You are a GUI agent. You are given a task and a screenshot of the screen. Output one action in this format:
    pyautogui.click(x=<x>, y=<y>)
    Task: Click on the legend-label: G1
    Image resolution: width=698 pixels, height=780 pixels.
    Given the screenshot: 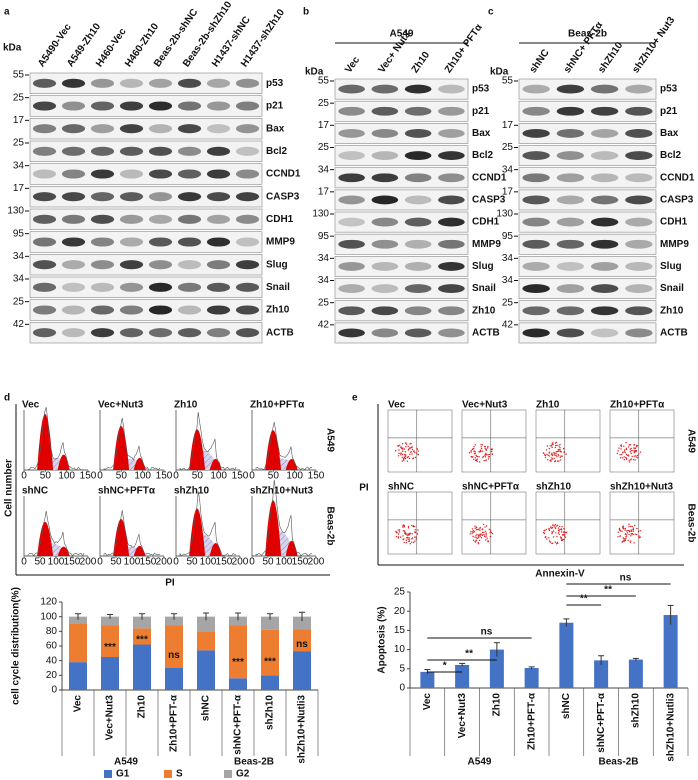 What is the action you would take?
    pyautogui.click(x=123, y=774)
    